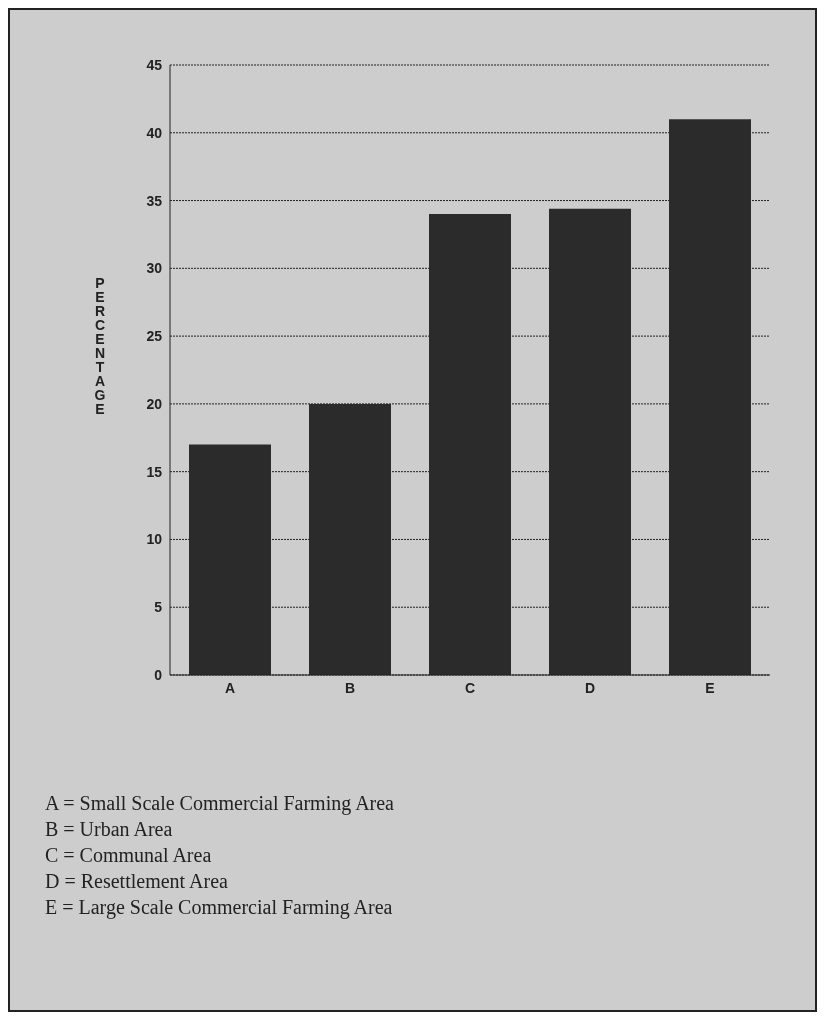 This screenshot has width=827, height=1024. I want to click on x-tick-label: D, so click(590, 687).